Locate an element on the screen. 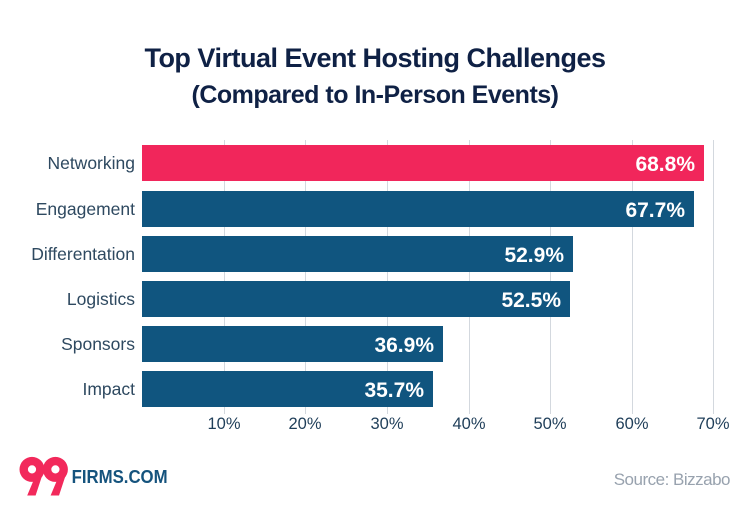 This screenshot has height=515, width=750. svg-text: FIRMS.COM is located at coordinates (120, 477).